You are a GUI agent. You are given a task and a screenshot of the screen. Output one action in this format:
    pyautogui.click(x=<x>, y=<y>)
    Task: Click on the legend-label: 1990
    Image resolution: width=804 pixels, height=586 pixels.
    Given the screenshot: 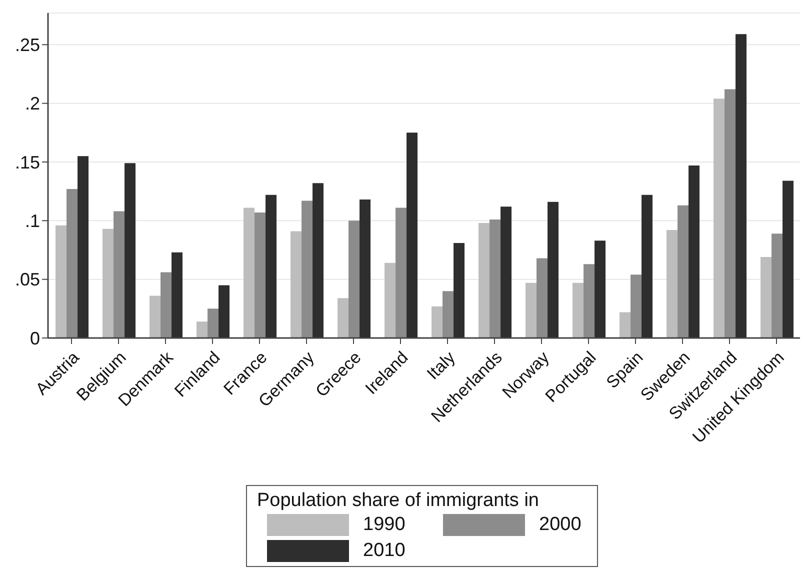 What is the action you would take?
    pyautogui.click(x=384, y=525)
    